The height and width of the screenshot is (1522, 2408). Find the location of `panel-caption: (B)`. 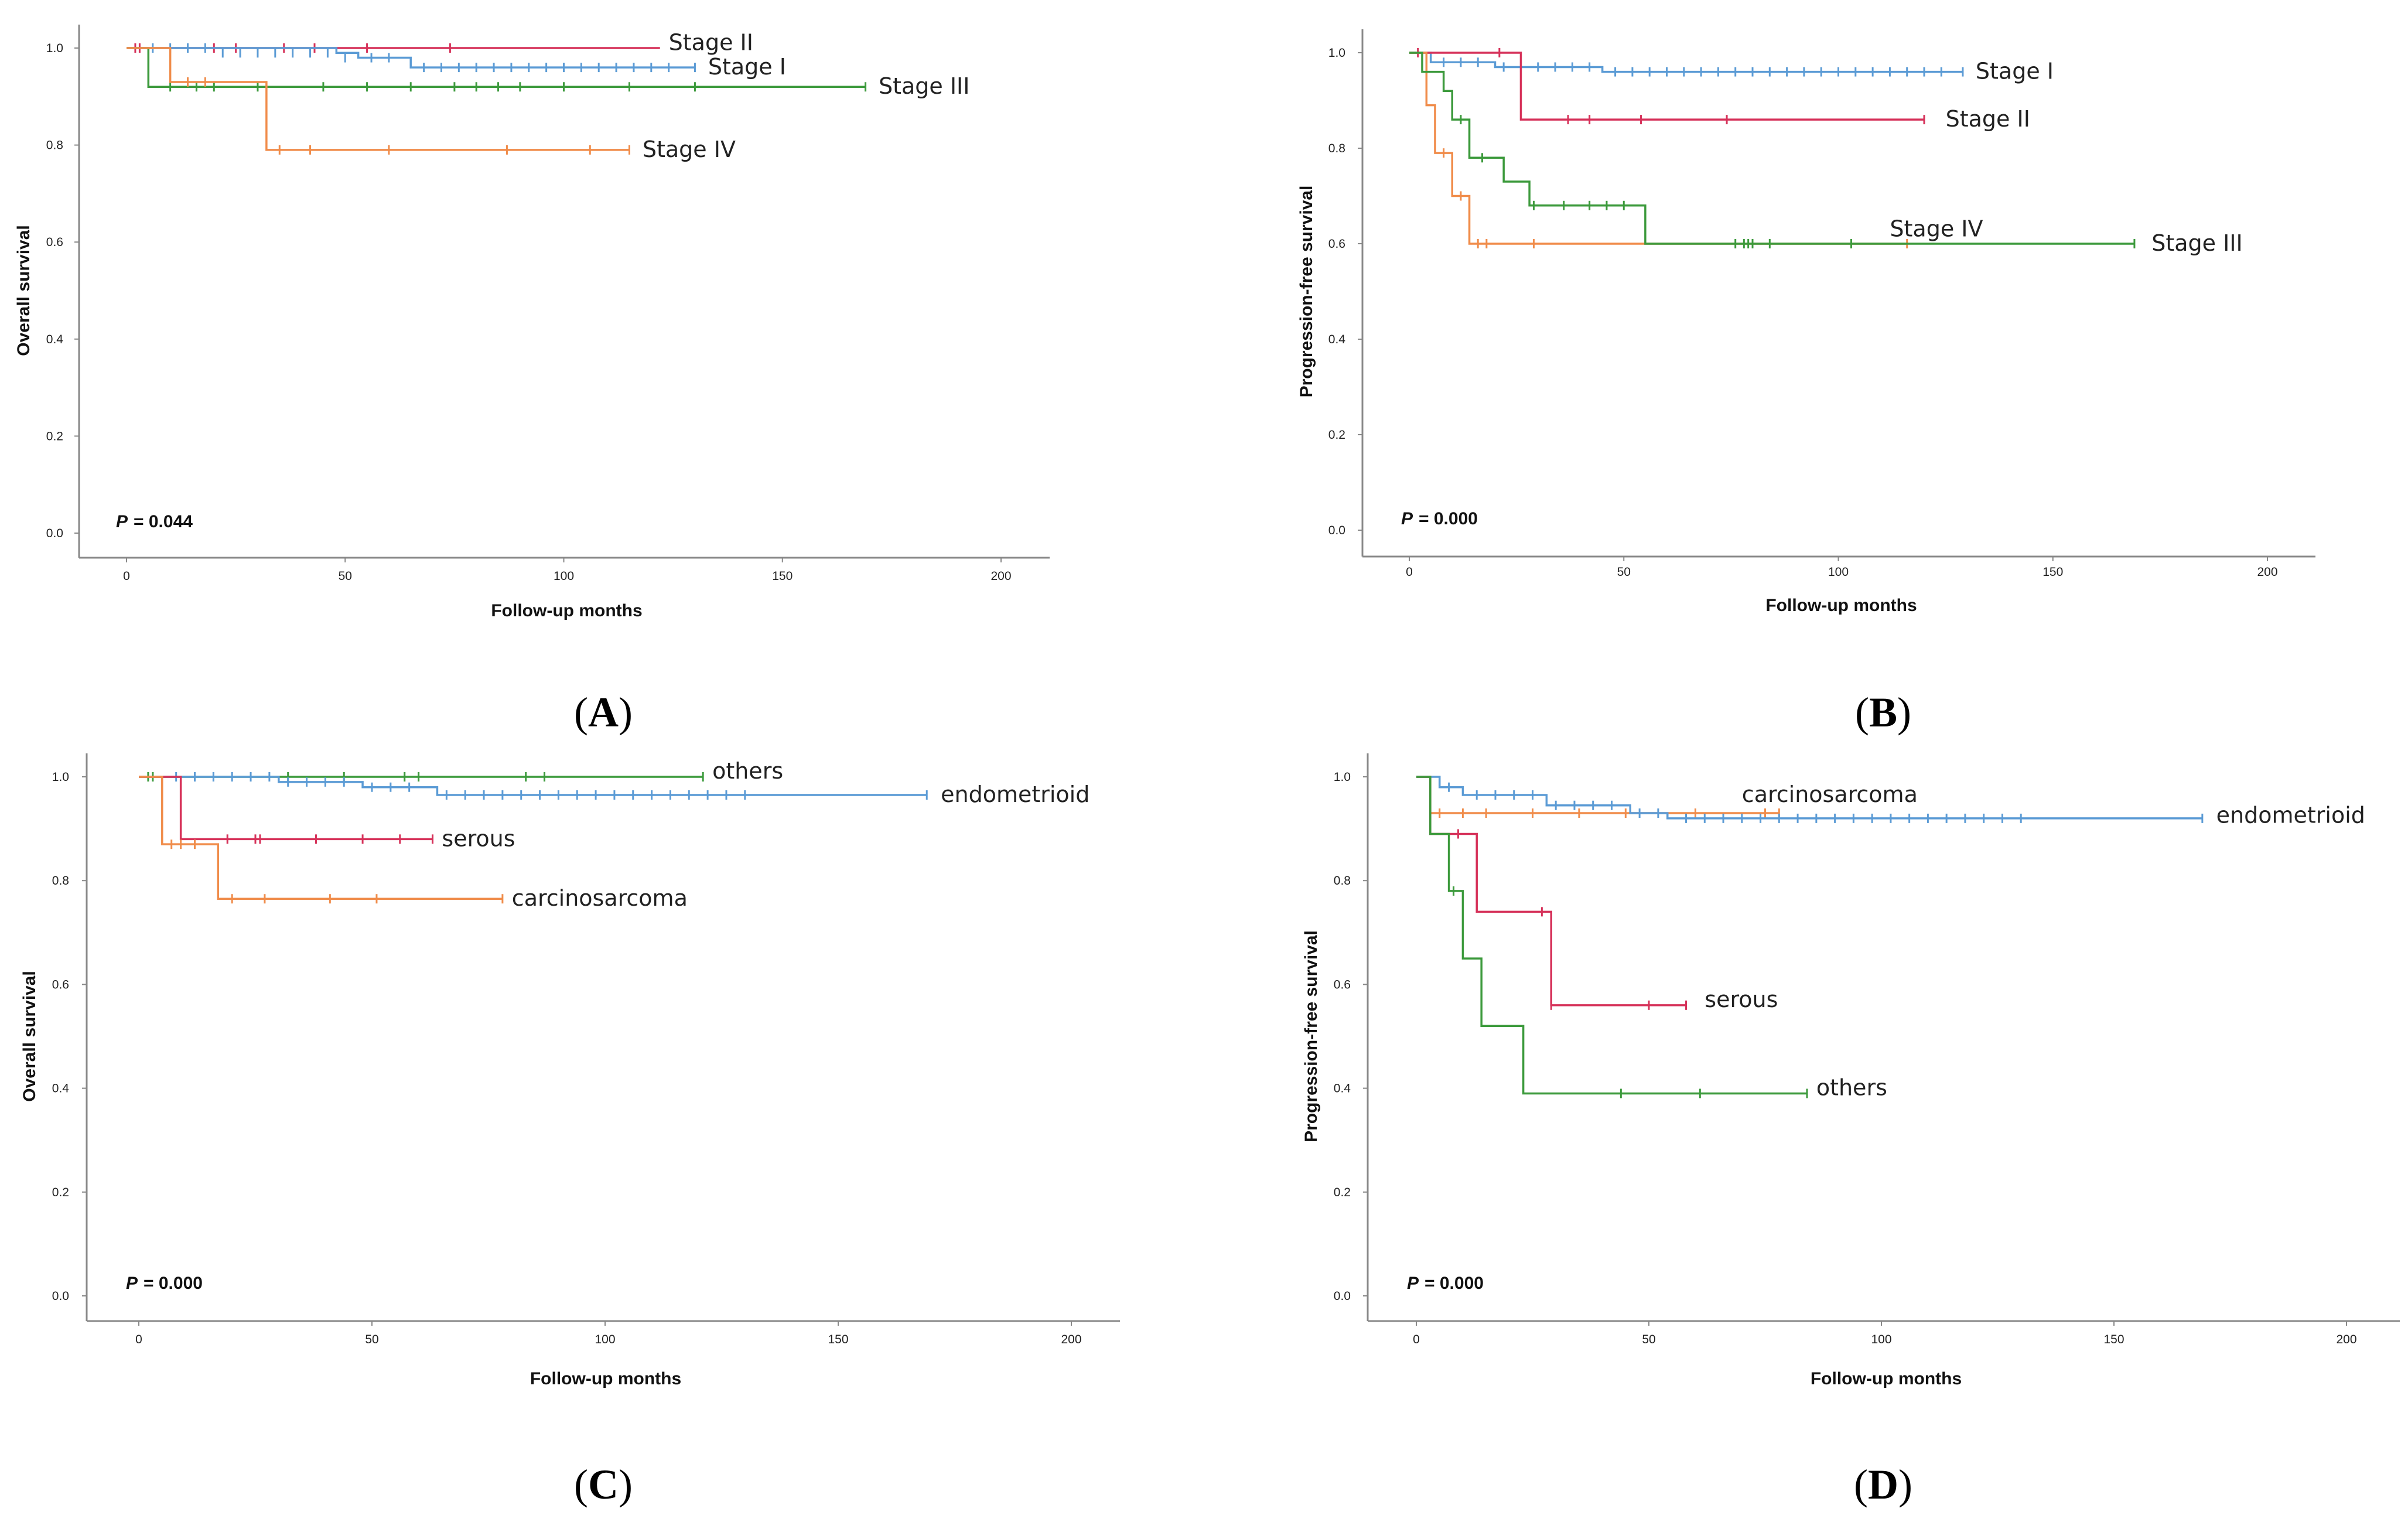

panel-caption: (B) is located at coordinates (1883, 712).